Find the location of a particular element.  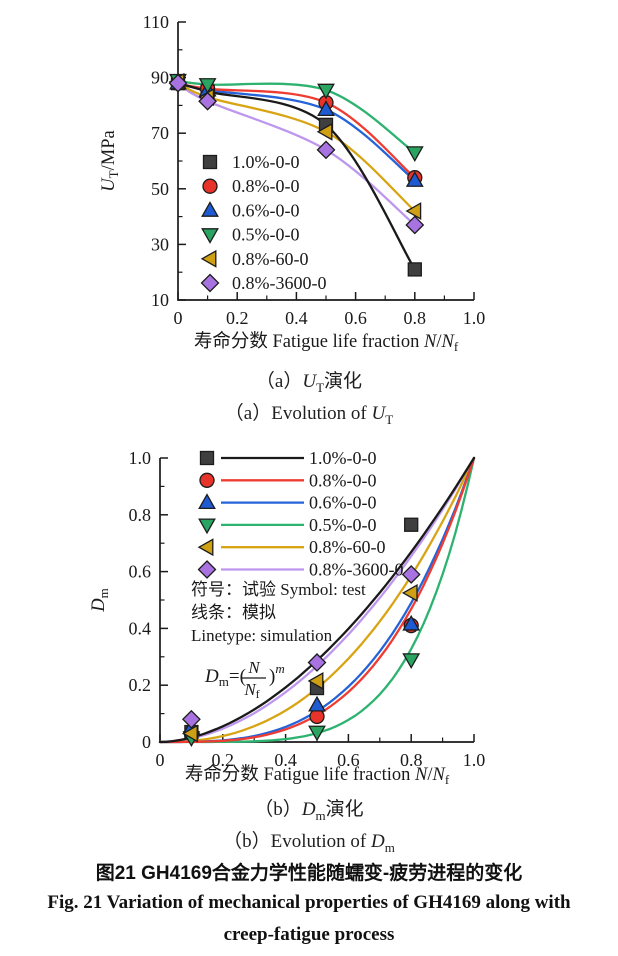

legend-marker-1.0%-0-0 is located at coordinates (210, 162).